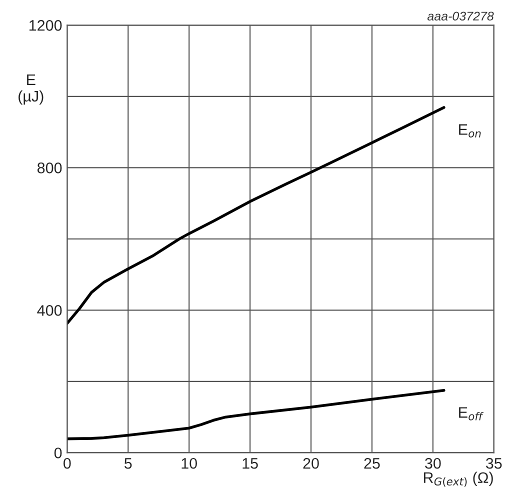 The image size is (505, 503). What do you see at coordinates (494, 463) in the screenshot?
I see `x-tick-label: 35` at bounding box center [494, 463].